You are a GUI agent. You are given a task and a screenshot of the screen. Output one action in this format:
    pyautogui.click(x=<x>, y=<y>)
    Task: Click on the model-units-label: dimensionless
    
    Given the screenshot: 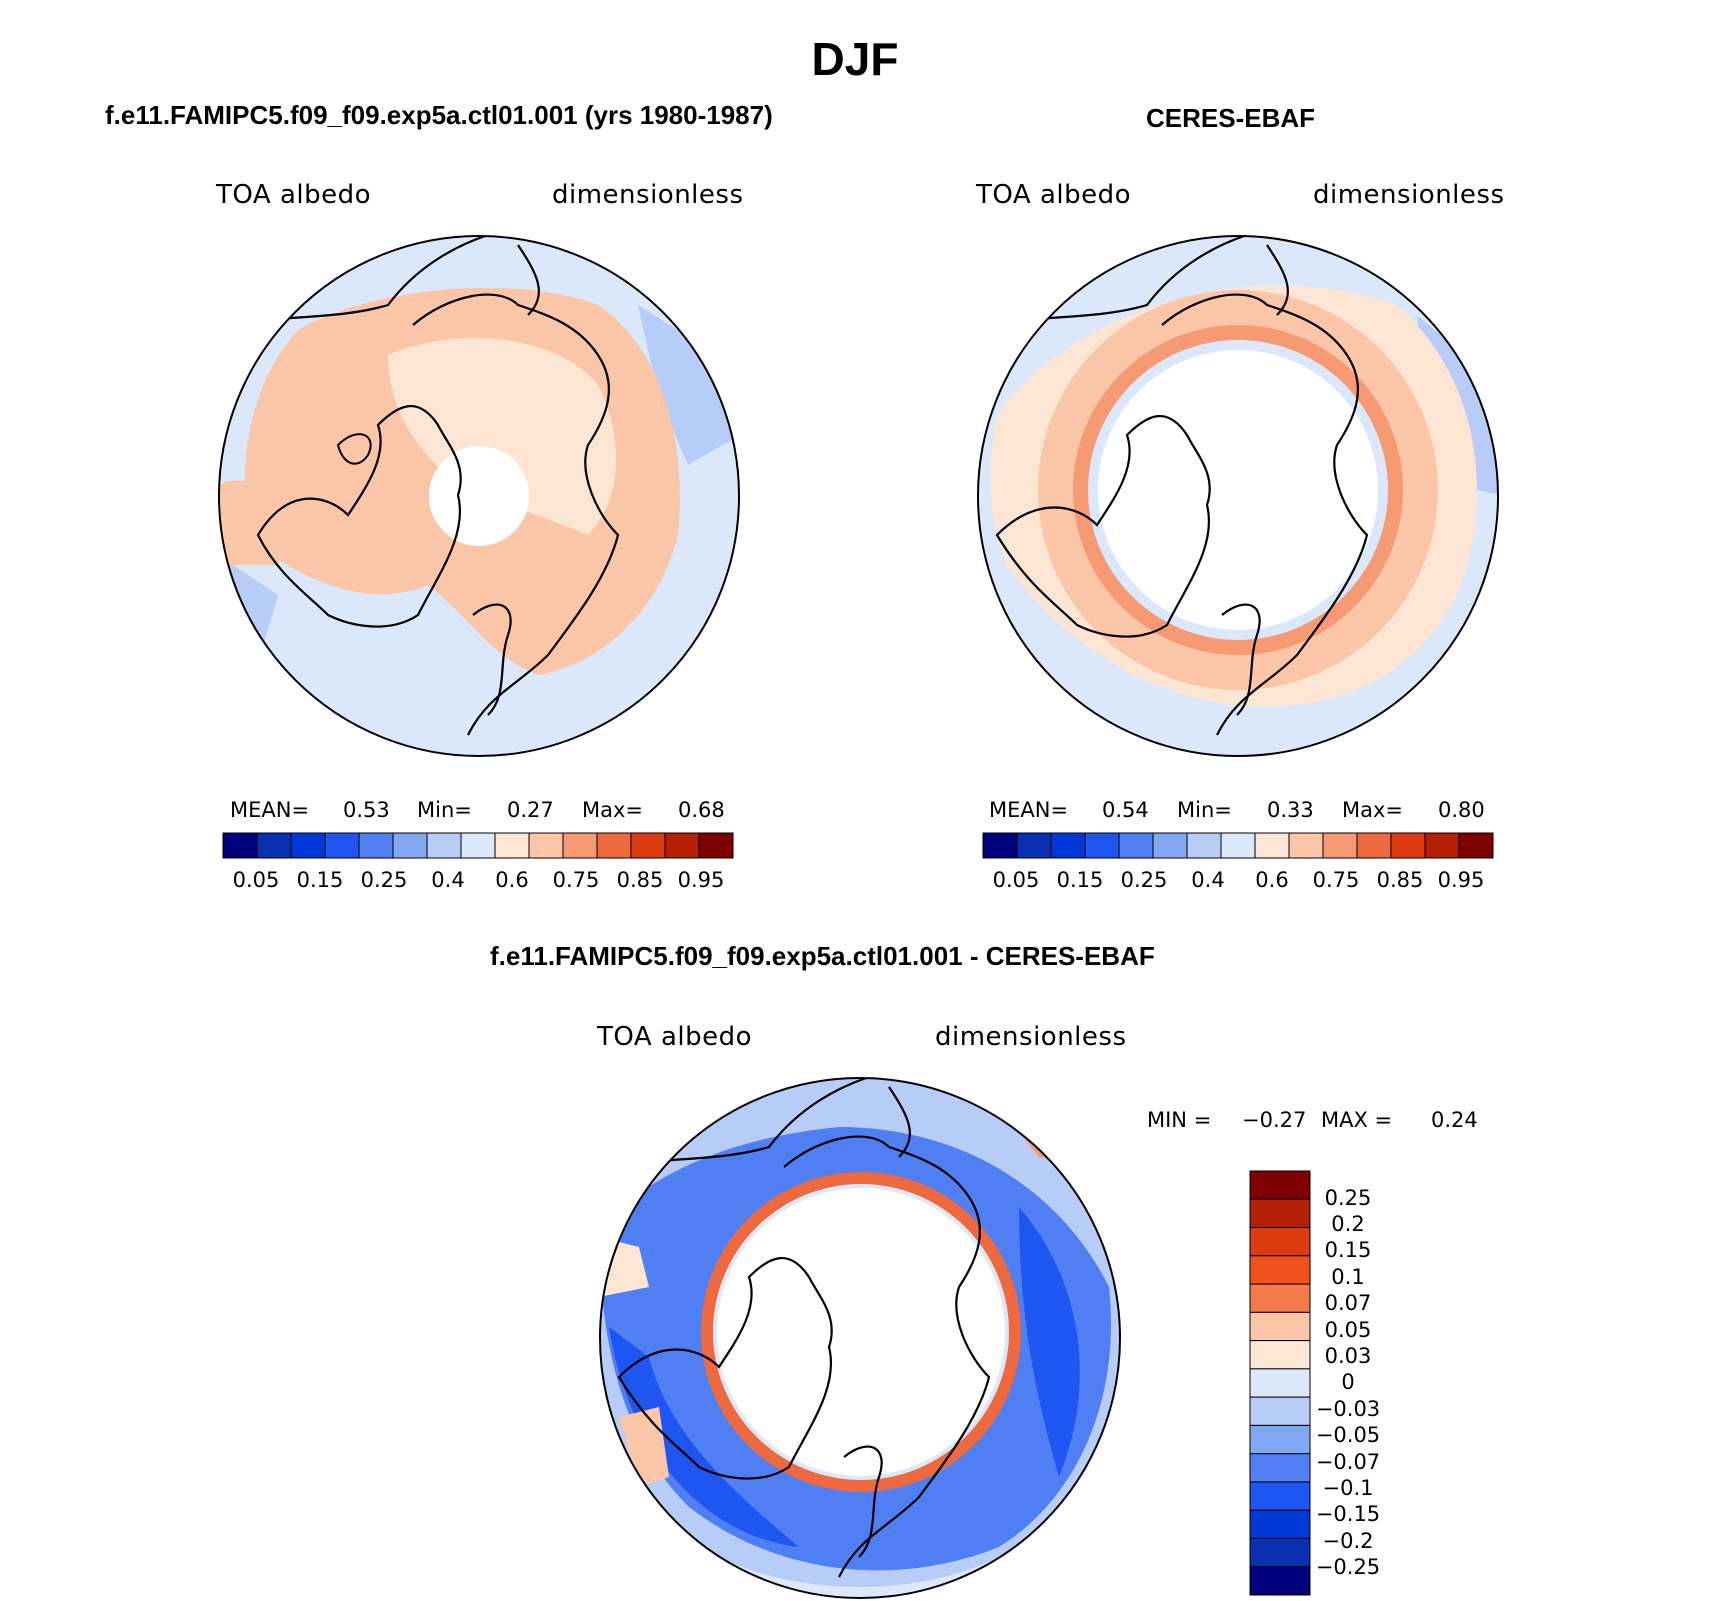 What is the action you would take?
    pyautogui.click(x=648, y=195)
    